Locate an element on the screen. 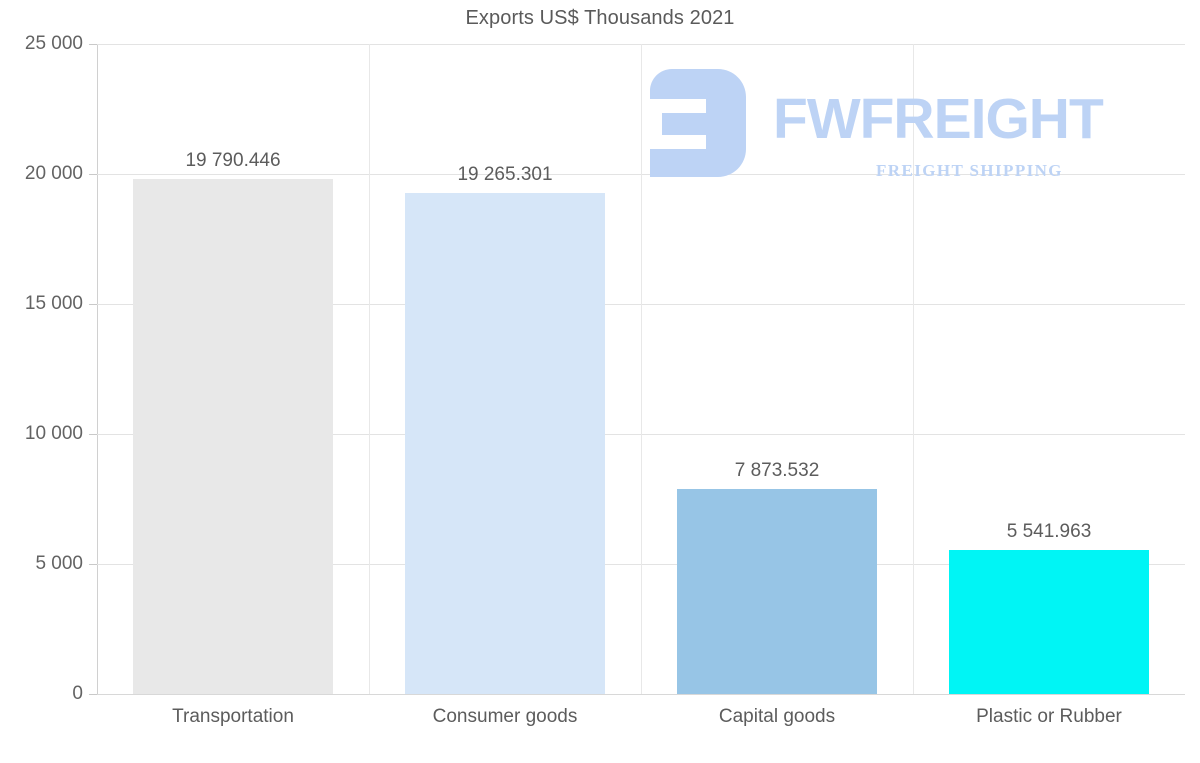 The height and width of the screenshot is (763, 1200). bar-transportation is located at coordinates (233, 436).